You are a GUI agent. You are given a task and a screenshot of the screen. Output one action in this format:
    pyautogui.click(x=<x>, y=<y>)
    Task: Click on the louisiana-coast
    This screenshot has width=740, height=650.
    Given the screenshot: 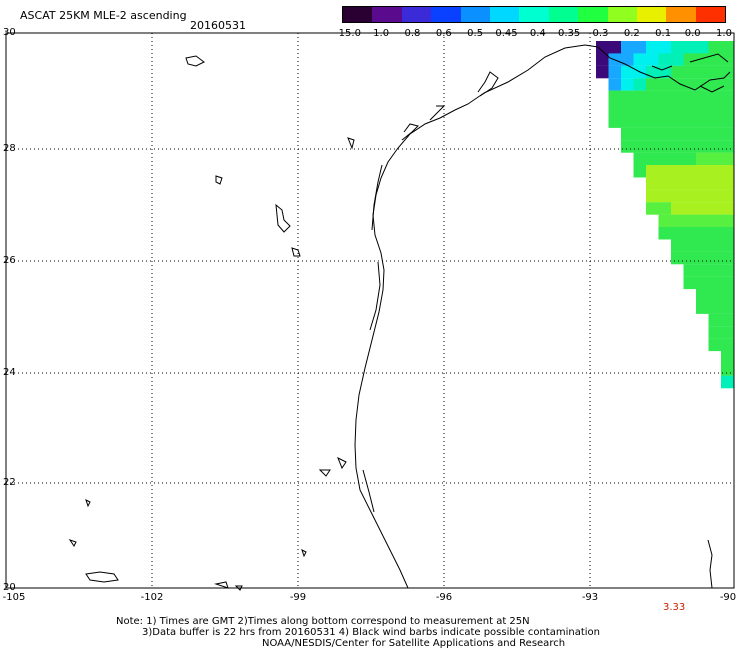 What is the action you would take?
    pyautogui.click(x=664, y=68)
    